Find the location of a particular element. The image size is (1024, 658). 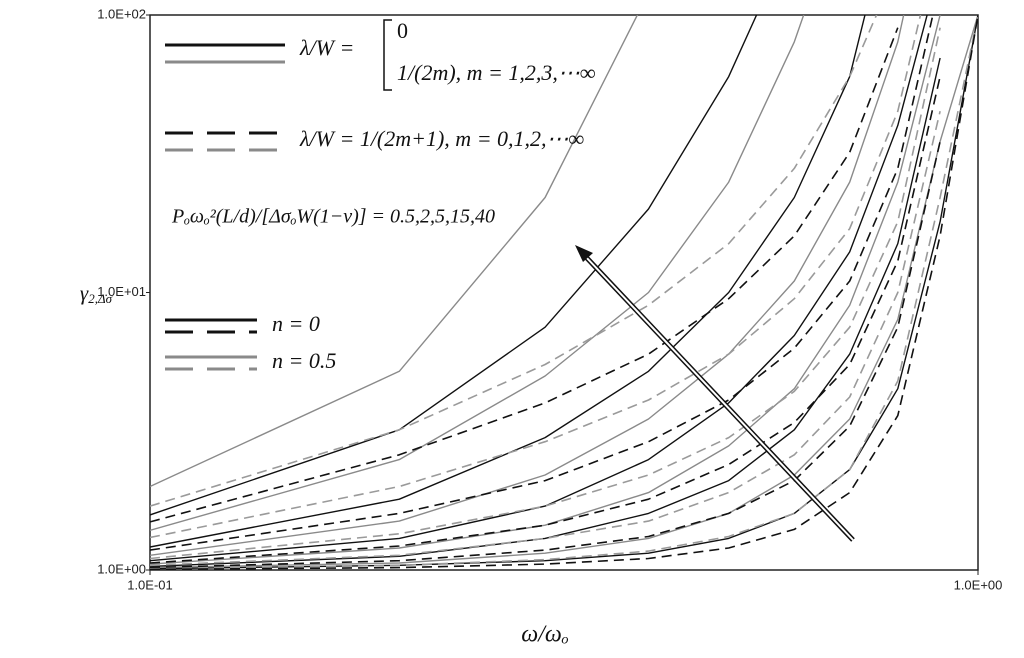

legend-label: n = 0.5 is located at coordinates (304, 360).